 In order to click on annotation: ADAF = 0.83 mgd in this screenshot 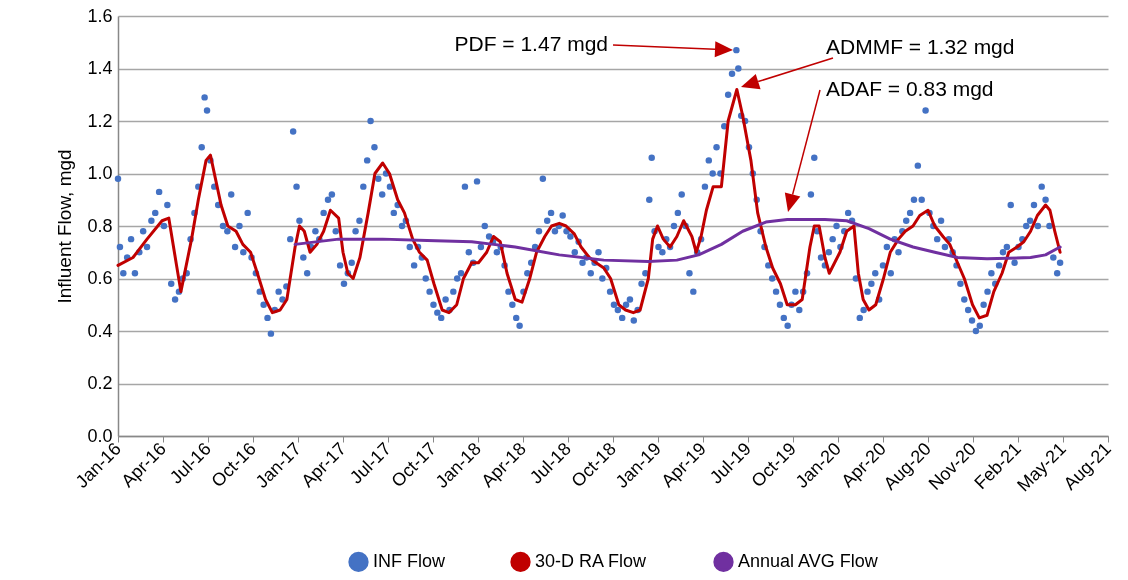, I will do `click(910, 88)`.